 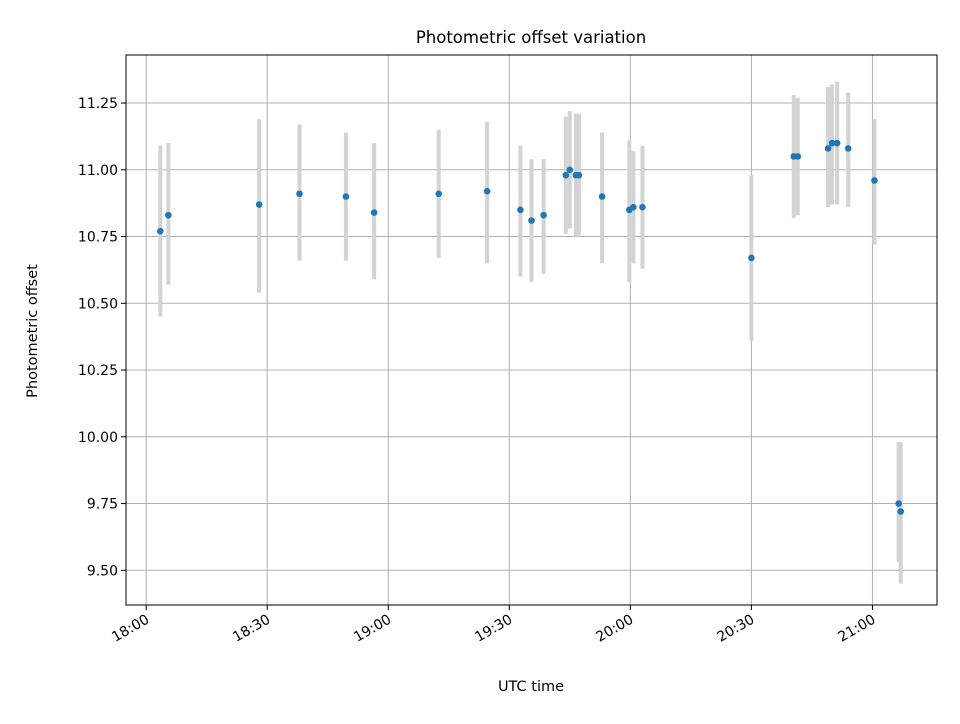 What do you see at coordinates (102, 505) in the screenshot?
I see `y-tick-label: 9.75` at bounding box center [102, 505].